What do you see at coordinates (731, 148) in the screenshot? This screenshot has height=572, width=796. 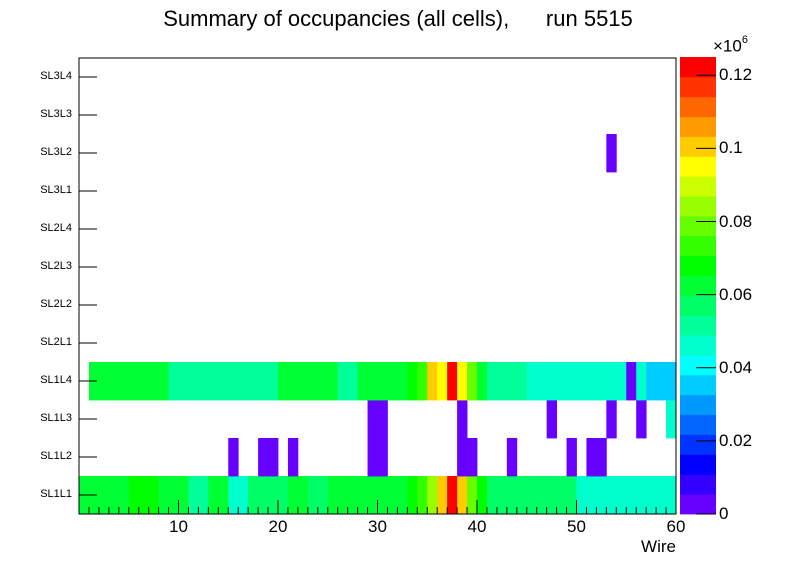 I see `z-tick-label: 0.1` at bounding box center [731, 148].